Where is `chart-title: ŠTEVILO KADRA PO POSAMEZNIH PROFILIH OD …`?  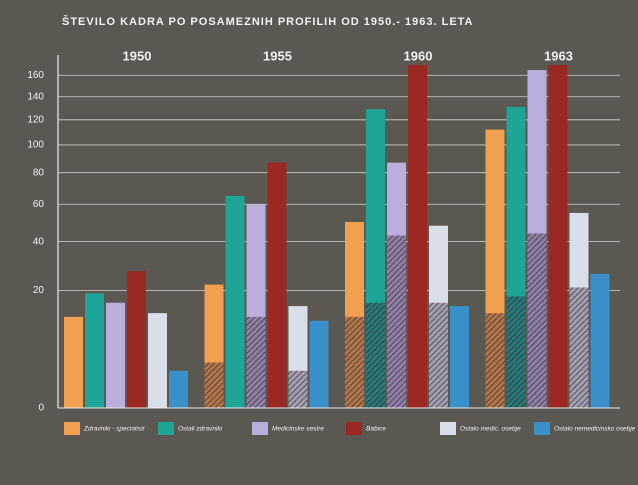
chart-title: ŠTEVILO KADRA PO POSAMEZNIH PROFILIH OD … is located at coordinates (268, 21).